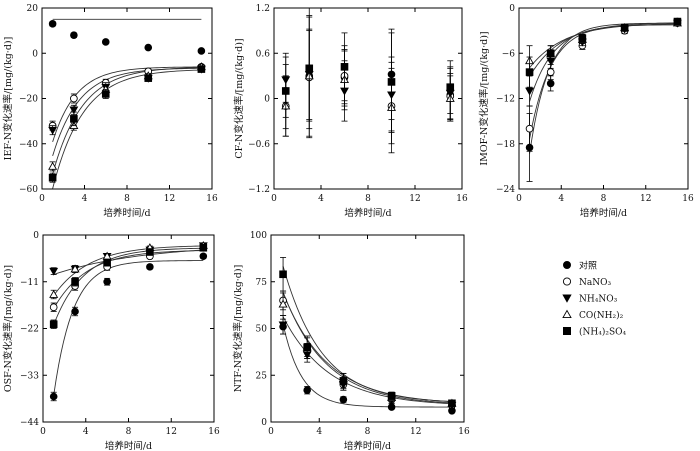 This screenshot has width=700, height=451. I want to click on y-tick-label: −33, so click(29, 376).